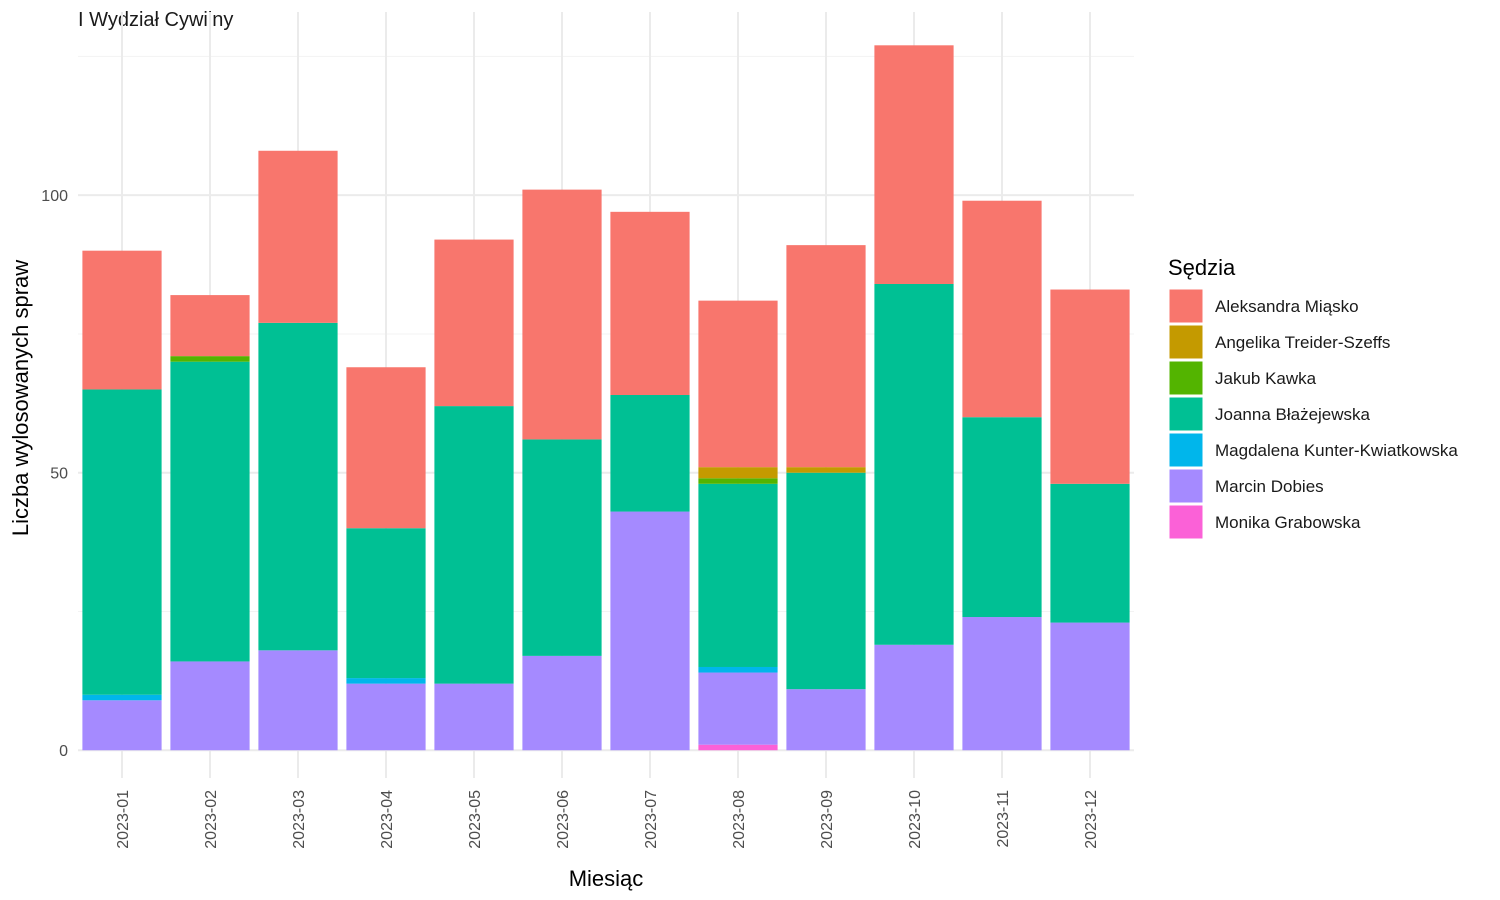  What do you see at coordinates (606, 878) in the screenshot?
I see `x-axis-title: Miesiąc` at bounding box center [606, 878].